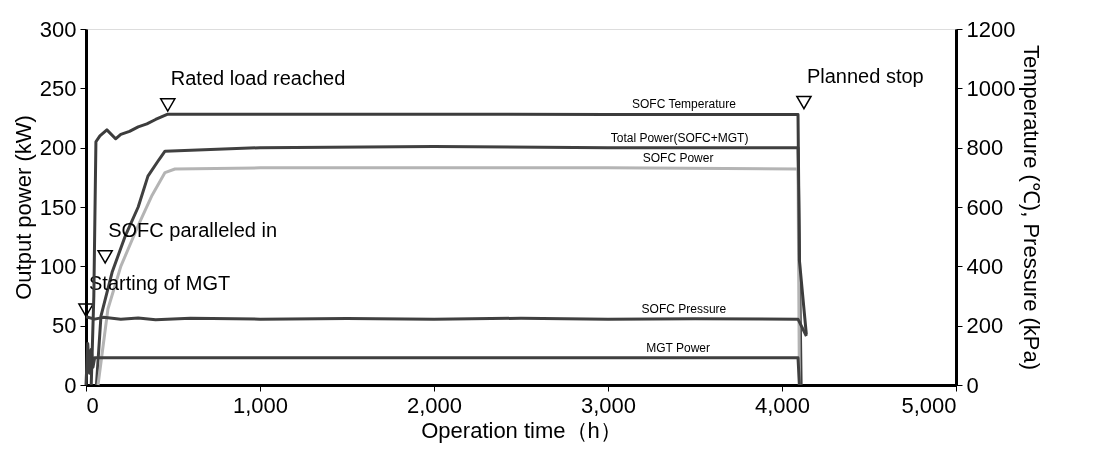 The width and height of the screenshot is (1110, 459). What do you see at coordinates (1032, 207) in the screenshot?
I see `y2-axis-title: Temperature (℃), Pressure (kPa)` at bounding box center [1032, 207].